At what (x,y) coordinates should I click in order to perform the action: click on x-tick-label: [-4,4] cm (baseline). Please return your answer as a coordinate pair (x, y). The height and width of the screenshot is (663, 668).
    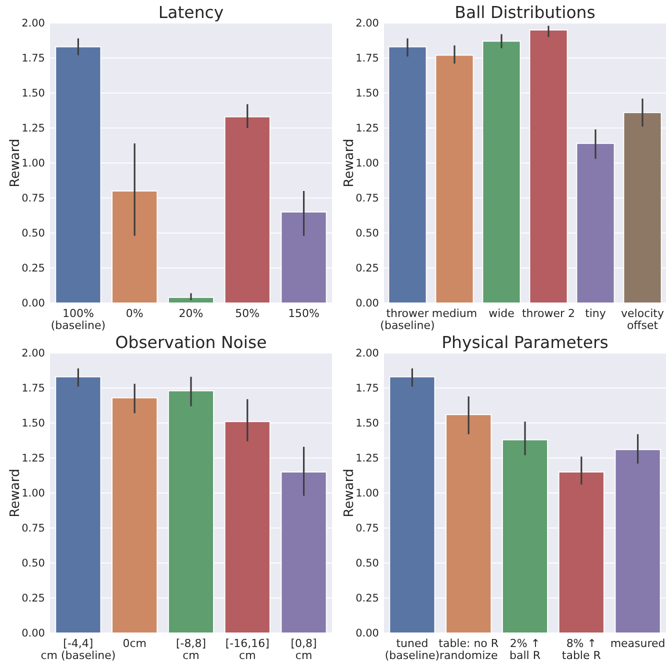
    Looking at the image, I should click on (78, 649).